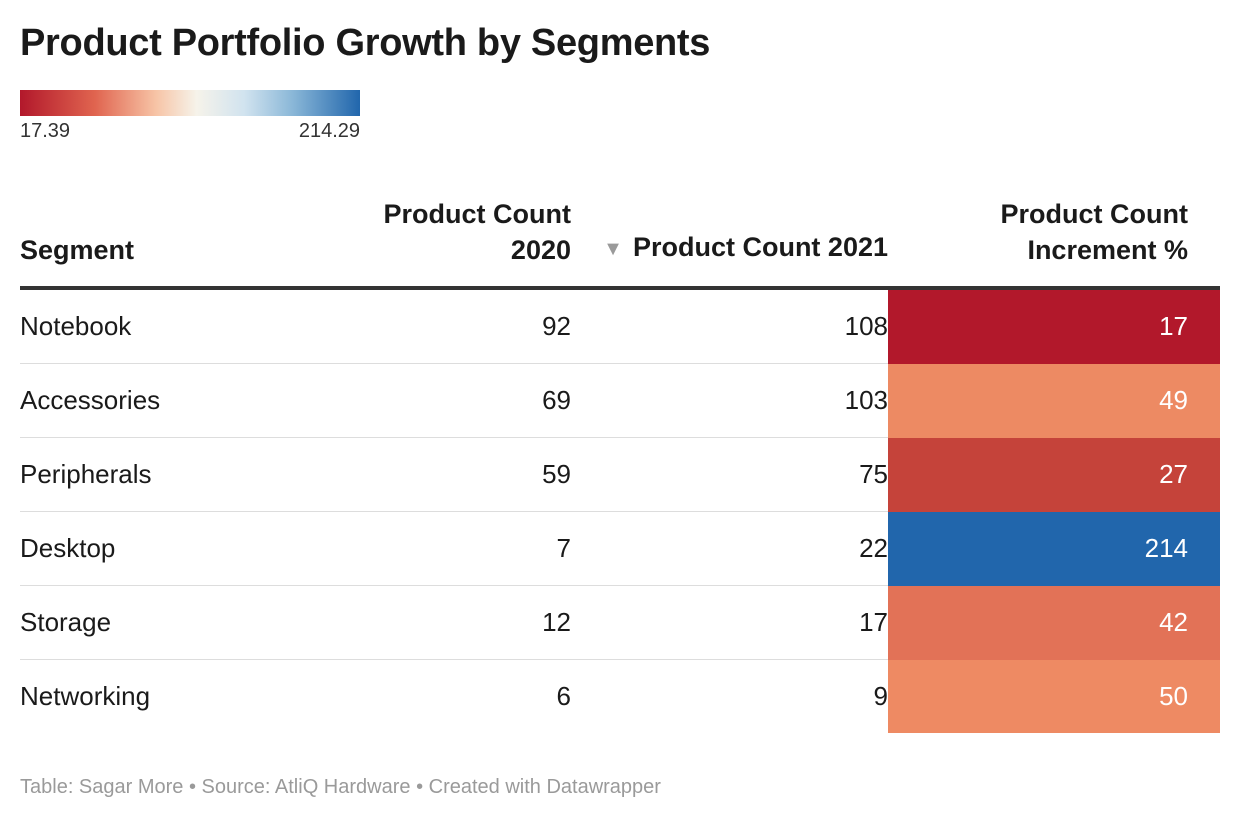  What do you see at coordinates (470, 548) in the screenshot?
I see `cell-count-2020: 7` at bounding box center [470, 548].